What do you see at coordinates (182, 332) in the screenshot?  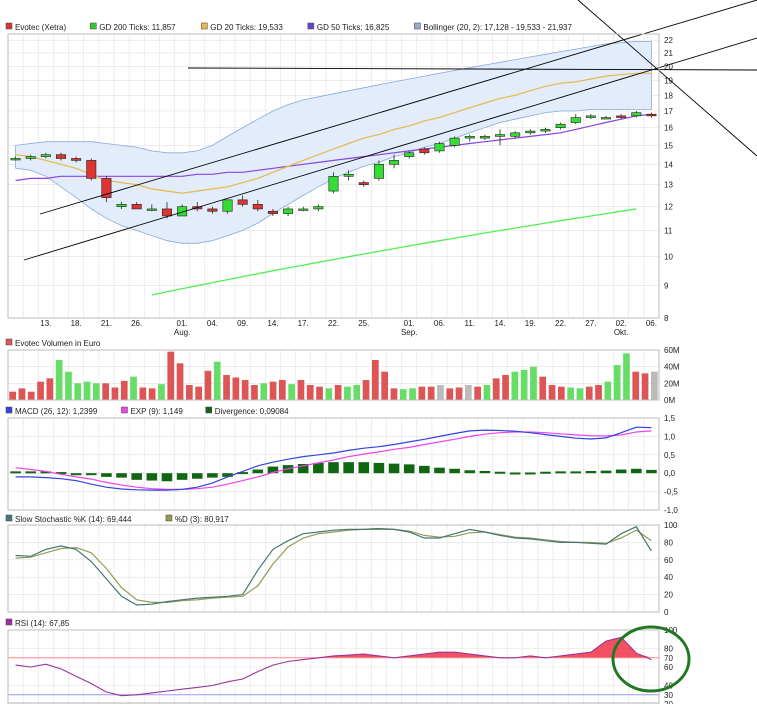 I see `x-tick-sublabel: Aug.` at bounding box center [182, 332].